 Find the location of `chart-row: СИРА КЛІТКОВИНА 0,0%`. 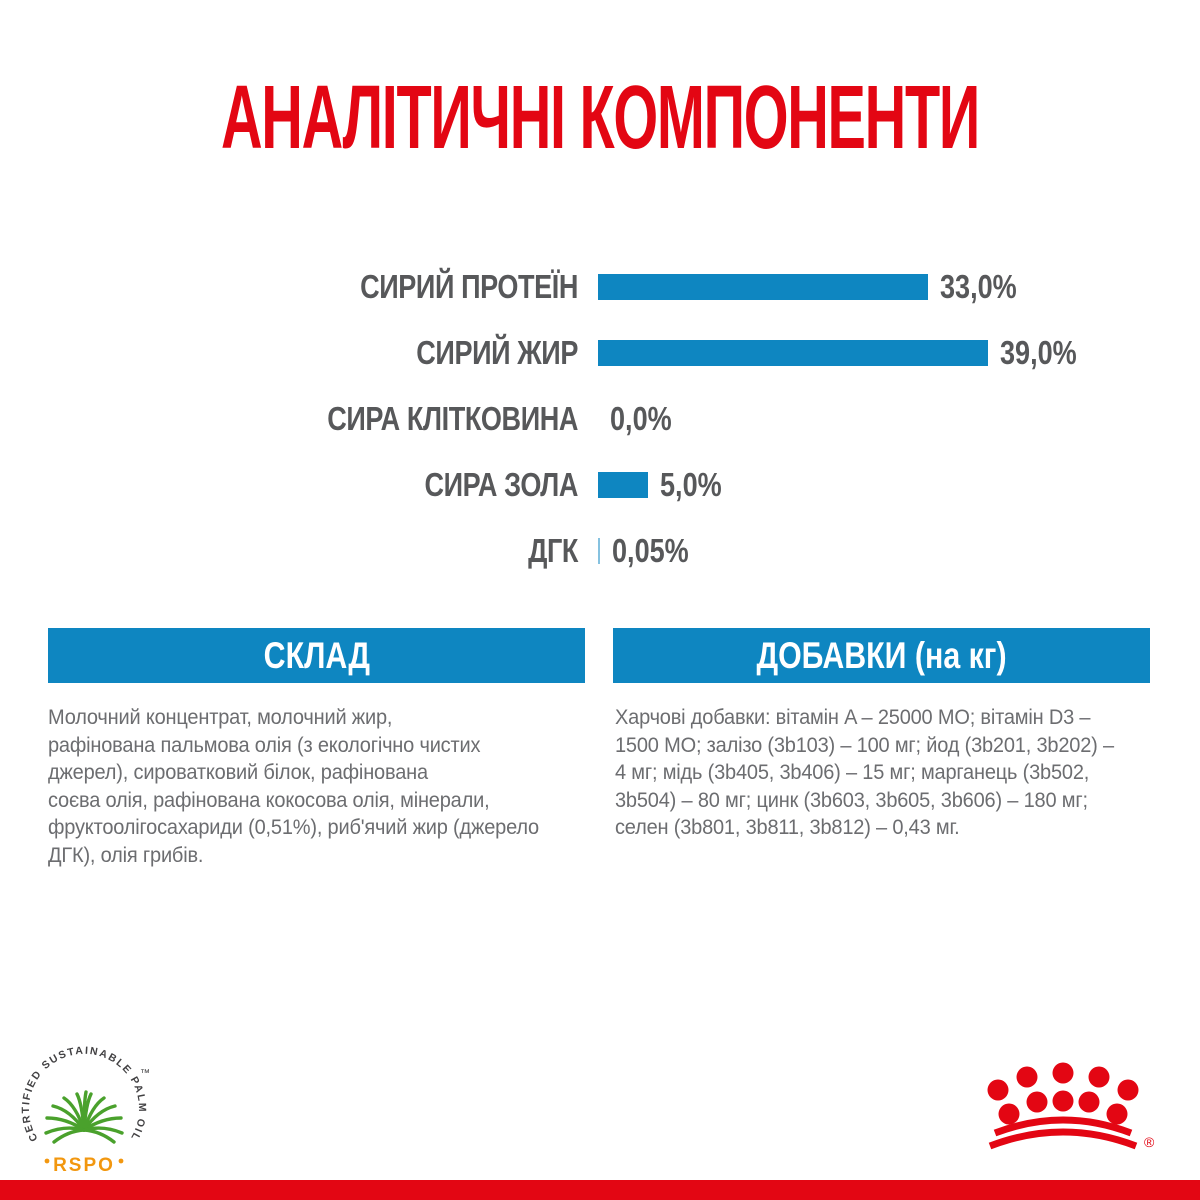

chart-row: СИРА КЛІТКОВИНА 0,0% is located at coordinates (600, 419).